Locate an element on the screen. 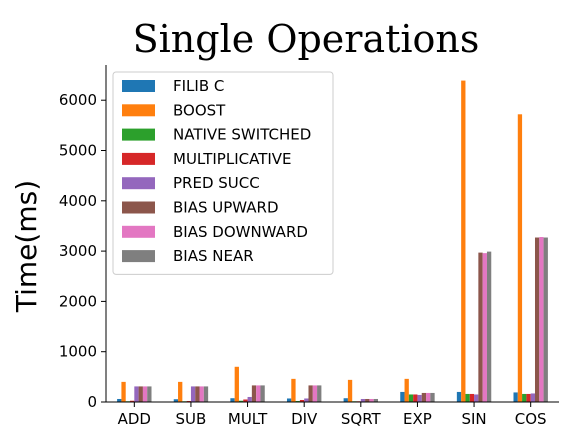  bar-bias-downward-sqrt is located at coordinates (371, 400).